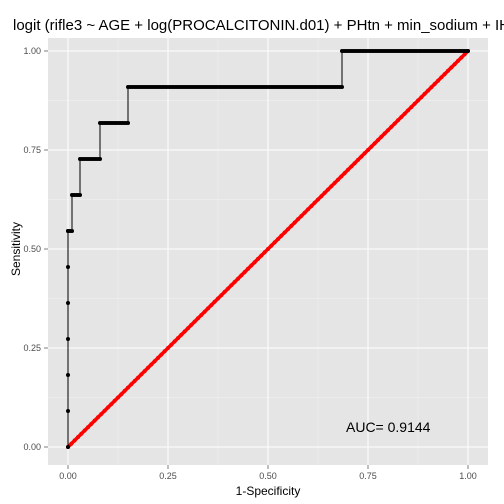  Describe the element at coordinates (388, 427) in the screenshot. I see `auc-annotation: AUC= 0.9144` at that location.